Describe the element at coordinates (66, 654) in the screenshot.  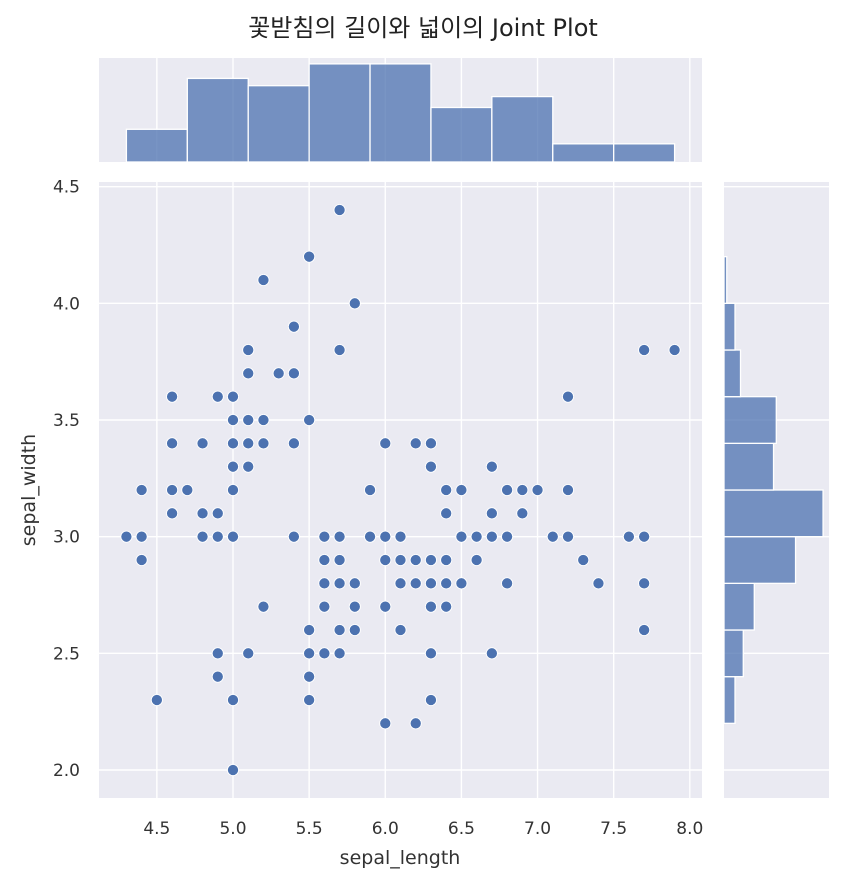
I see `y-tick-label: 2.5` at that location.